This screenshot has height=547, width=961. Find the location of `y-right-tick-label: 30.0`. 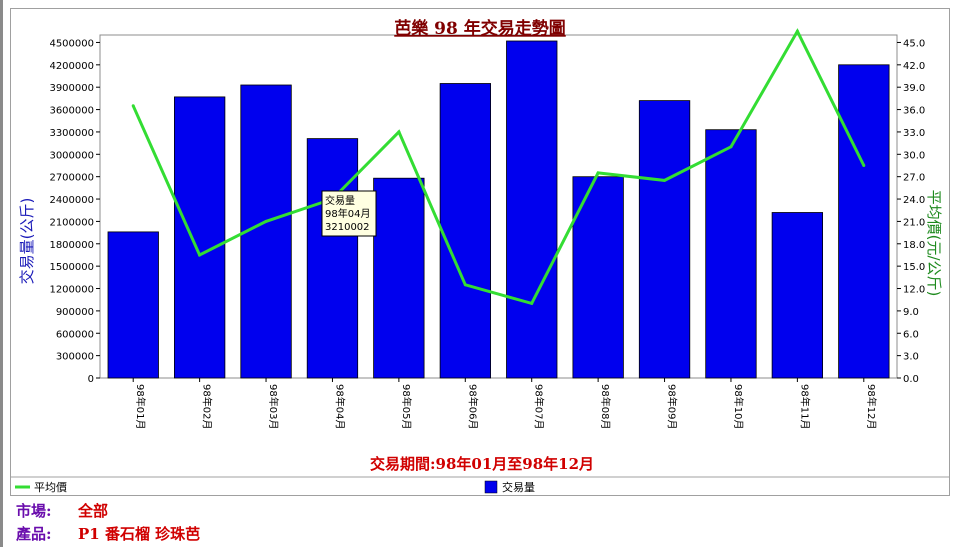

y-right-tick-label: 30.0 is located at coordinates (914, 155).